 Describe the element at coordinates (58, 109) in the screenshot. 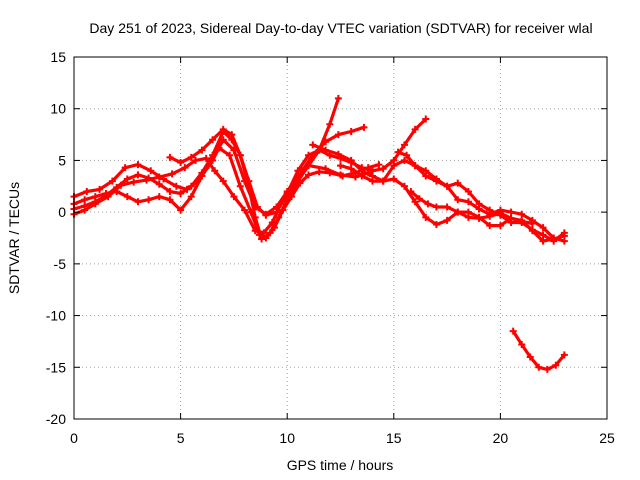

I see `y-tick-label: 10` at that location.